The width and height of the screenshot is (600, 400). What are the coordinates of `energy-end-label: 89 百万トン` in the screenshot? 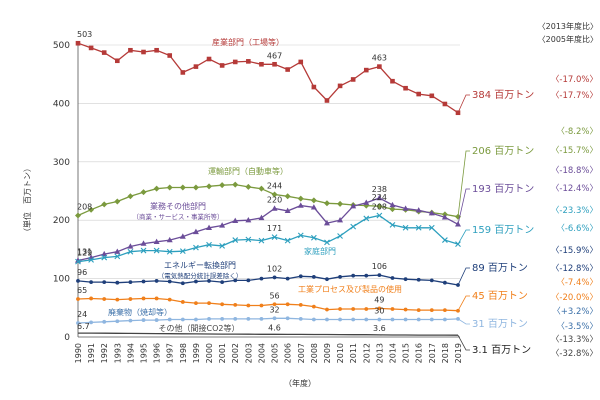 It's located at (500, 268).